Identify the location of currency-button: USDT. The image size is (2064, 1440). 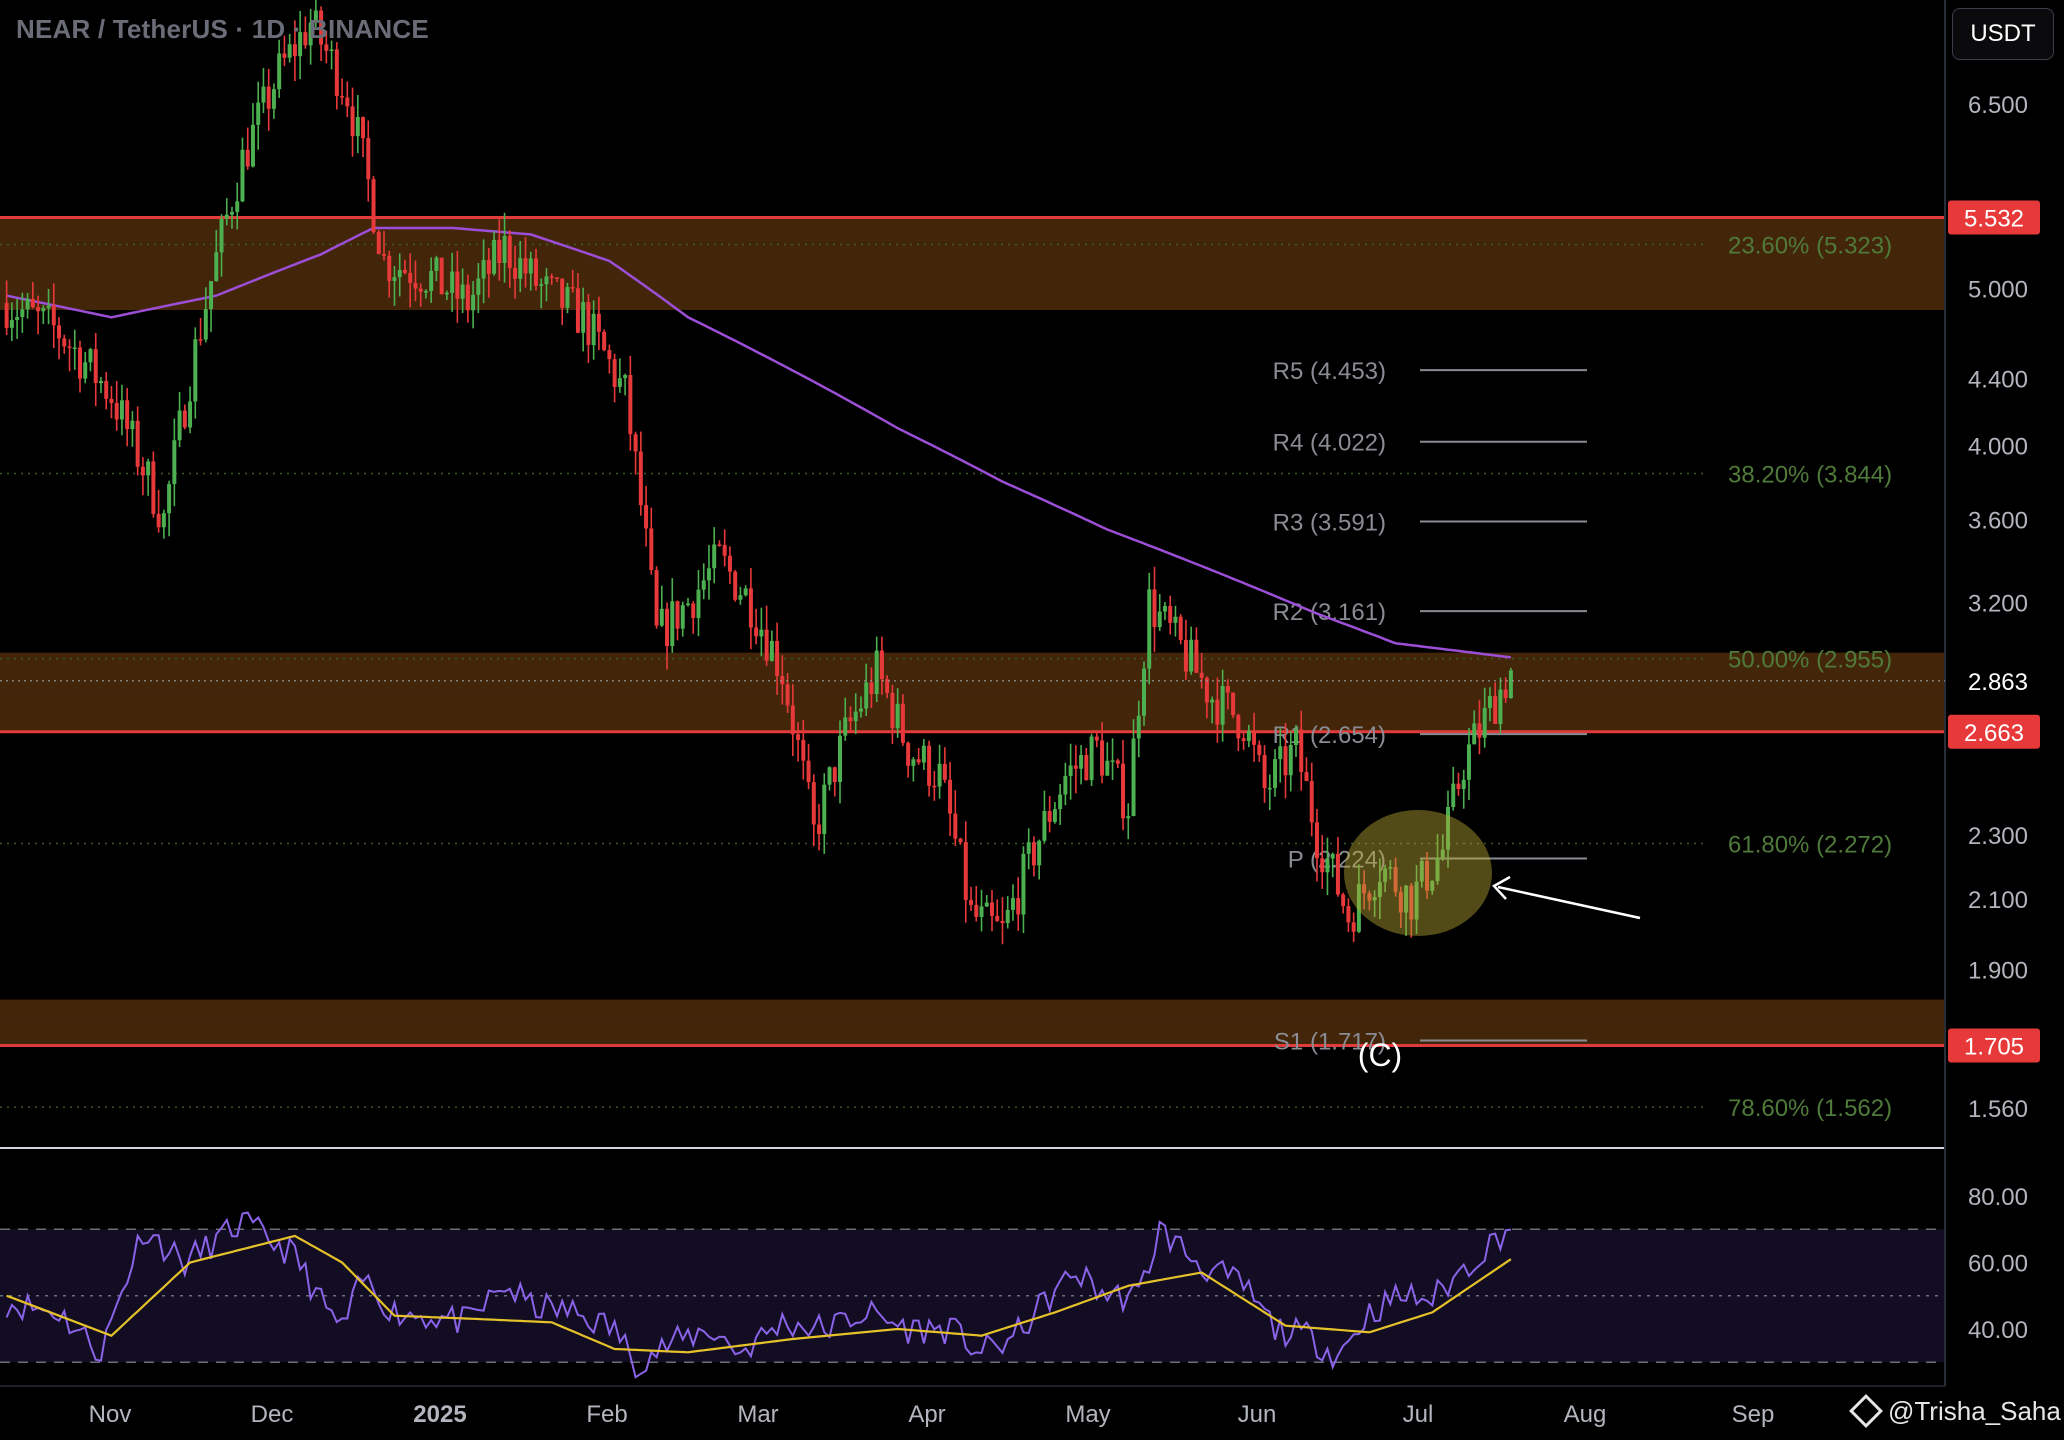
(2003, 34).